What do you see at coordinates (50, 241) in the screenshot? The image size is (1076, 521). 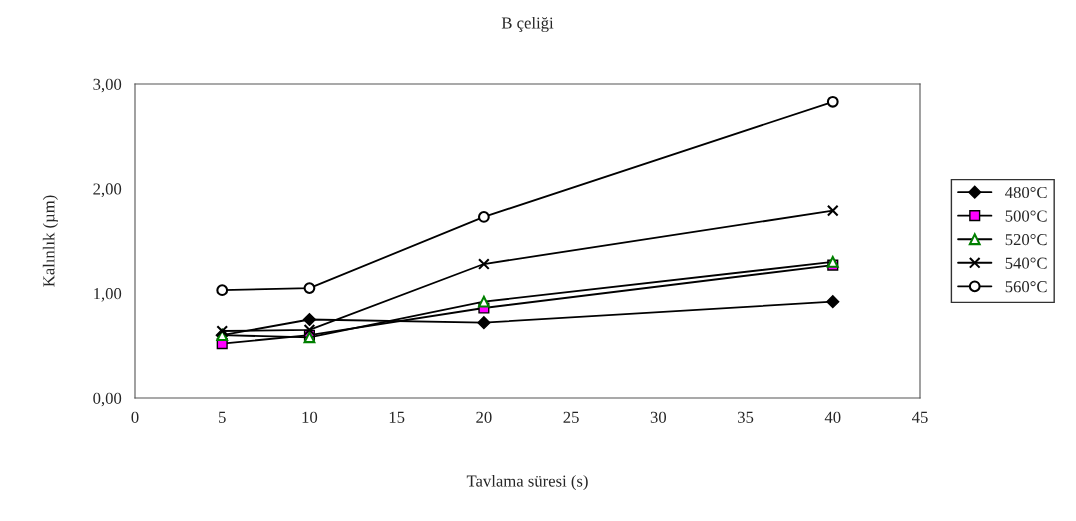 I see `y-axis-title: Kalınlık (µm)` at bounding box center [50, 241].